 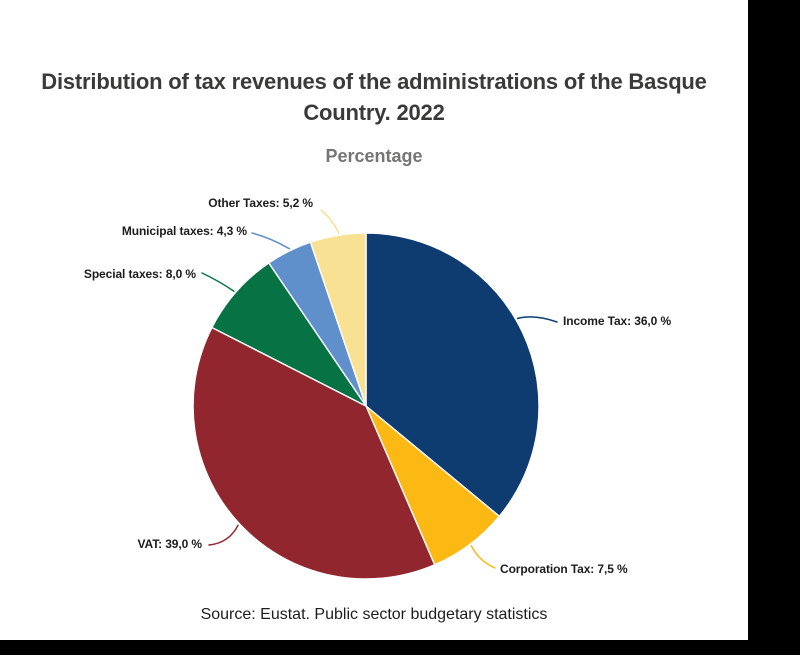 What do you see at coordinates (617, 321) in the screenshot?
I see `slice-label-income-tax: Income Tax: 36,0 %` at bounding box center [617, 321].